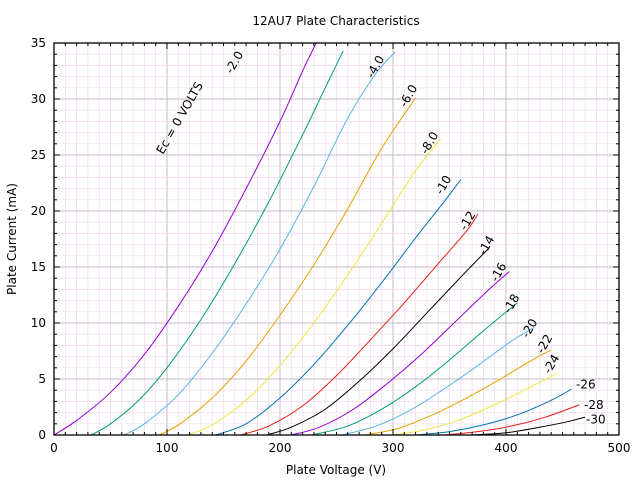  I want to click on y-tick-label: 15, so click(38, 267).